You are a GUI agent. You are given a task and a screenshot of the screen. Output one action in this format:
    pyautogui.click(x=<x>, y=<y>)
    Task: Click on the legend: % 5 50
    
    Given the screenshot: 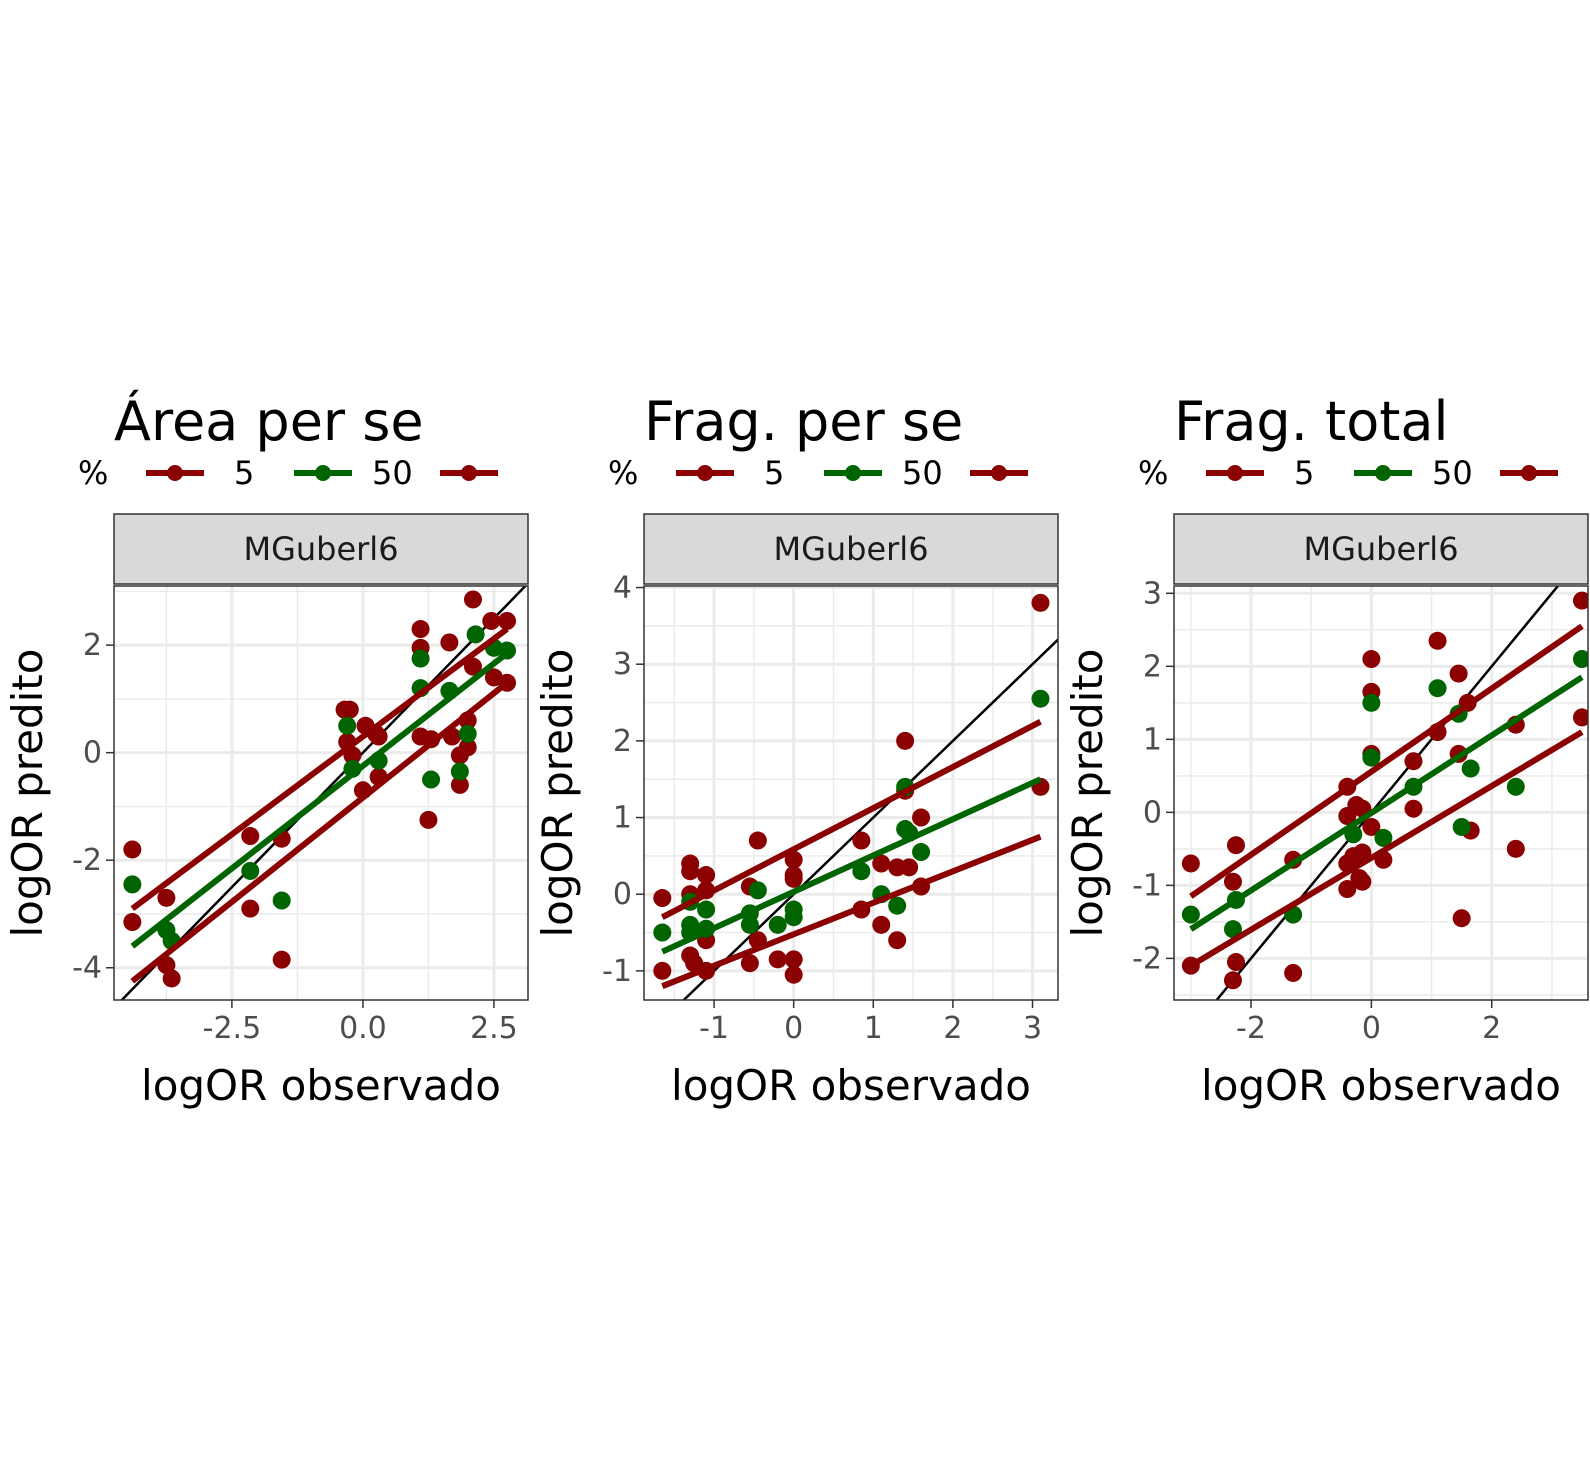 What is the action you would take?
    pyautogui.click(x=1348, y=473)
    